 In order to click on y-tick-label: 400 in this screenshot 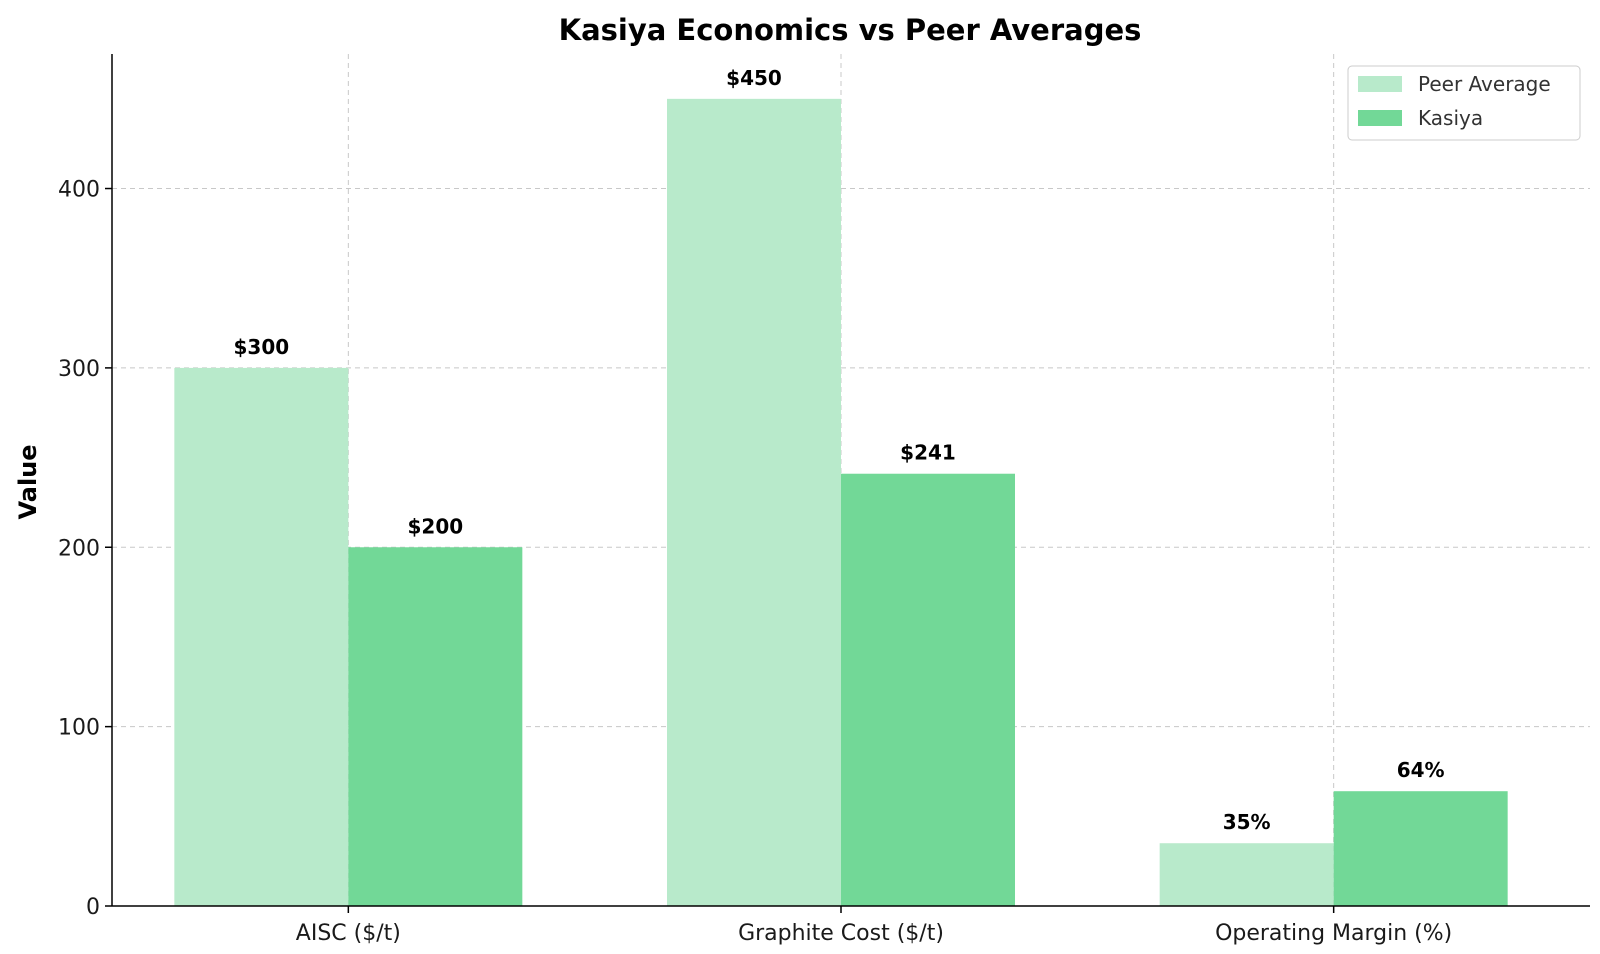, I will do `click(79, 190)`.